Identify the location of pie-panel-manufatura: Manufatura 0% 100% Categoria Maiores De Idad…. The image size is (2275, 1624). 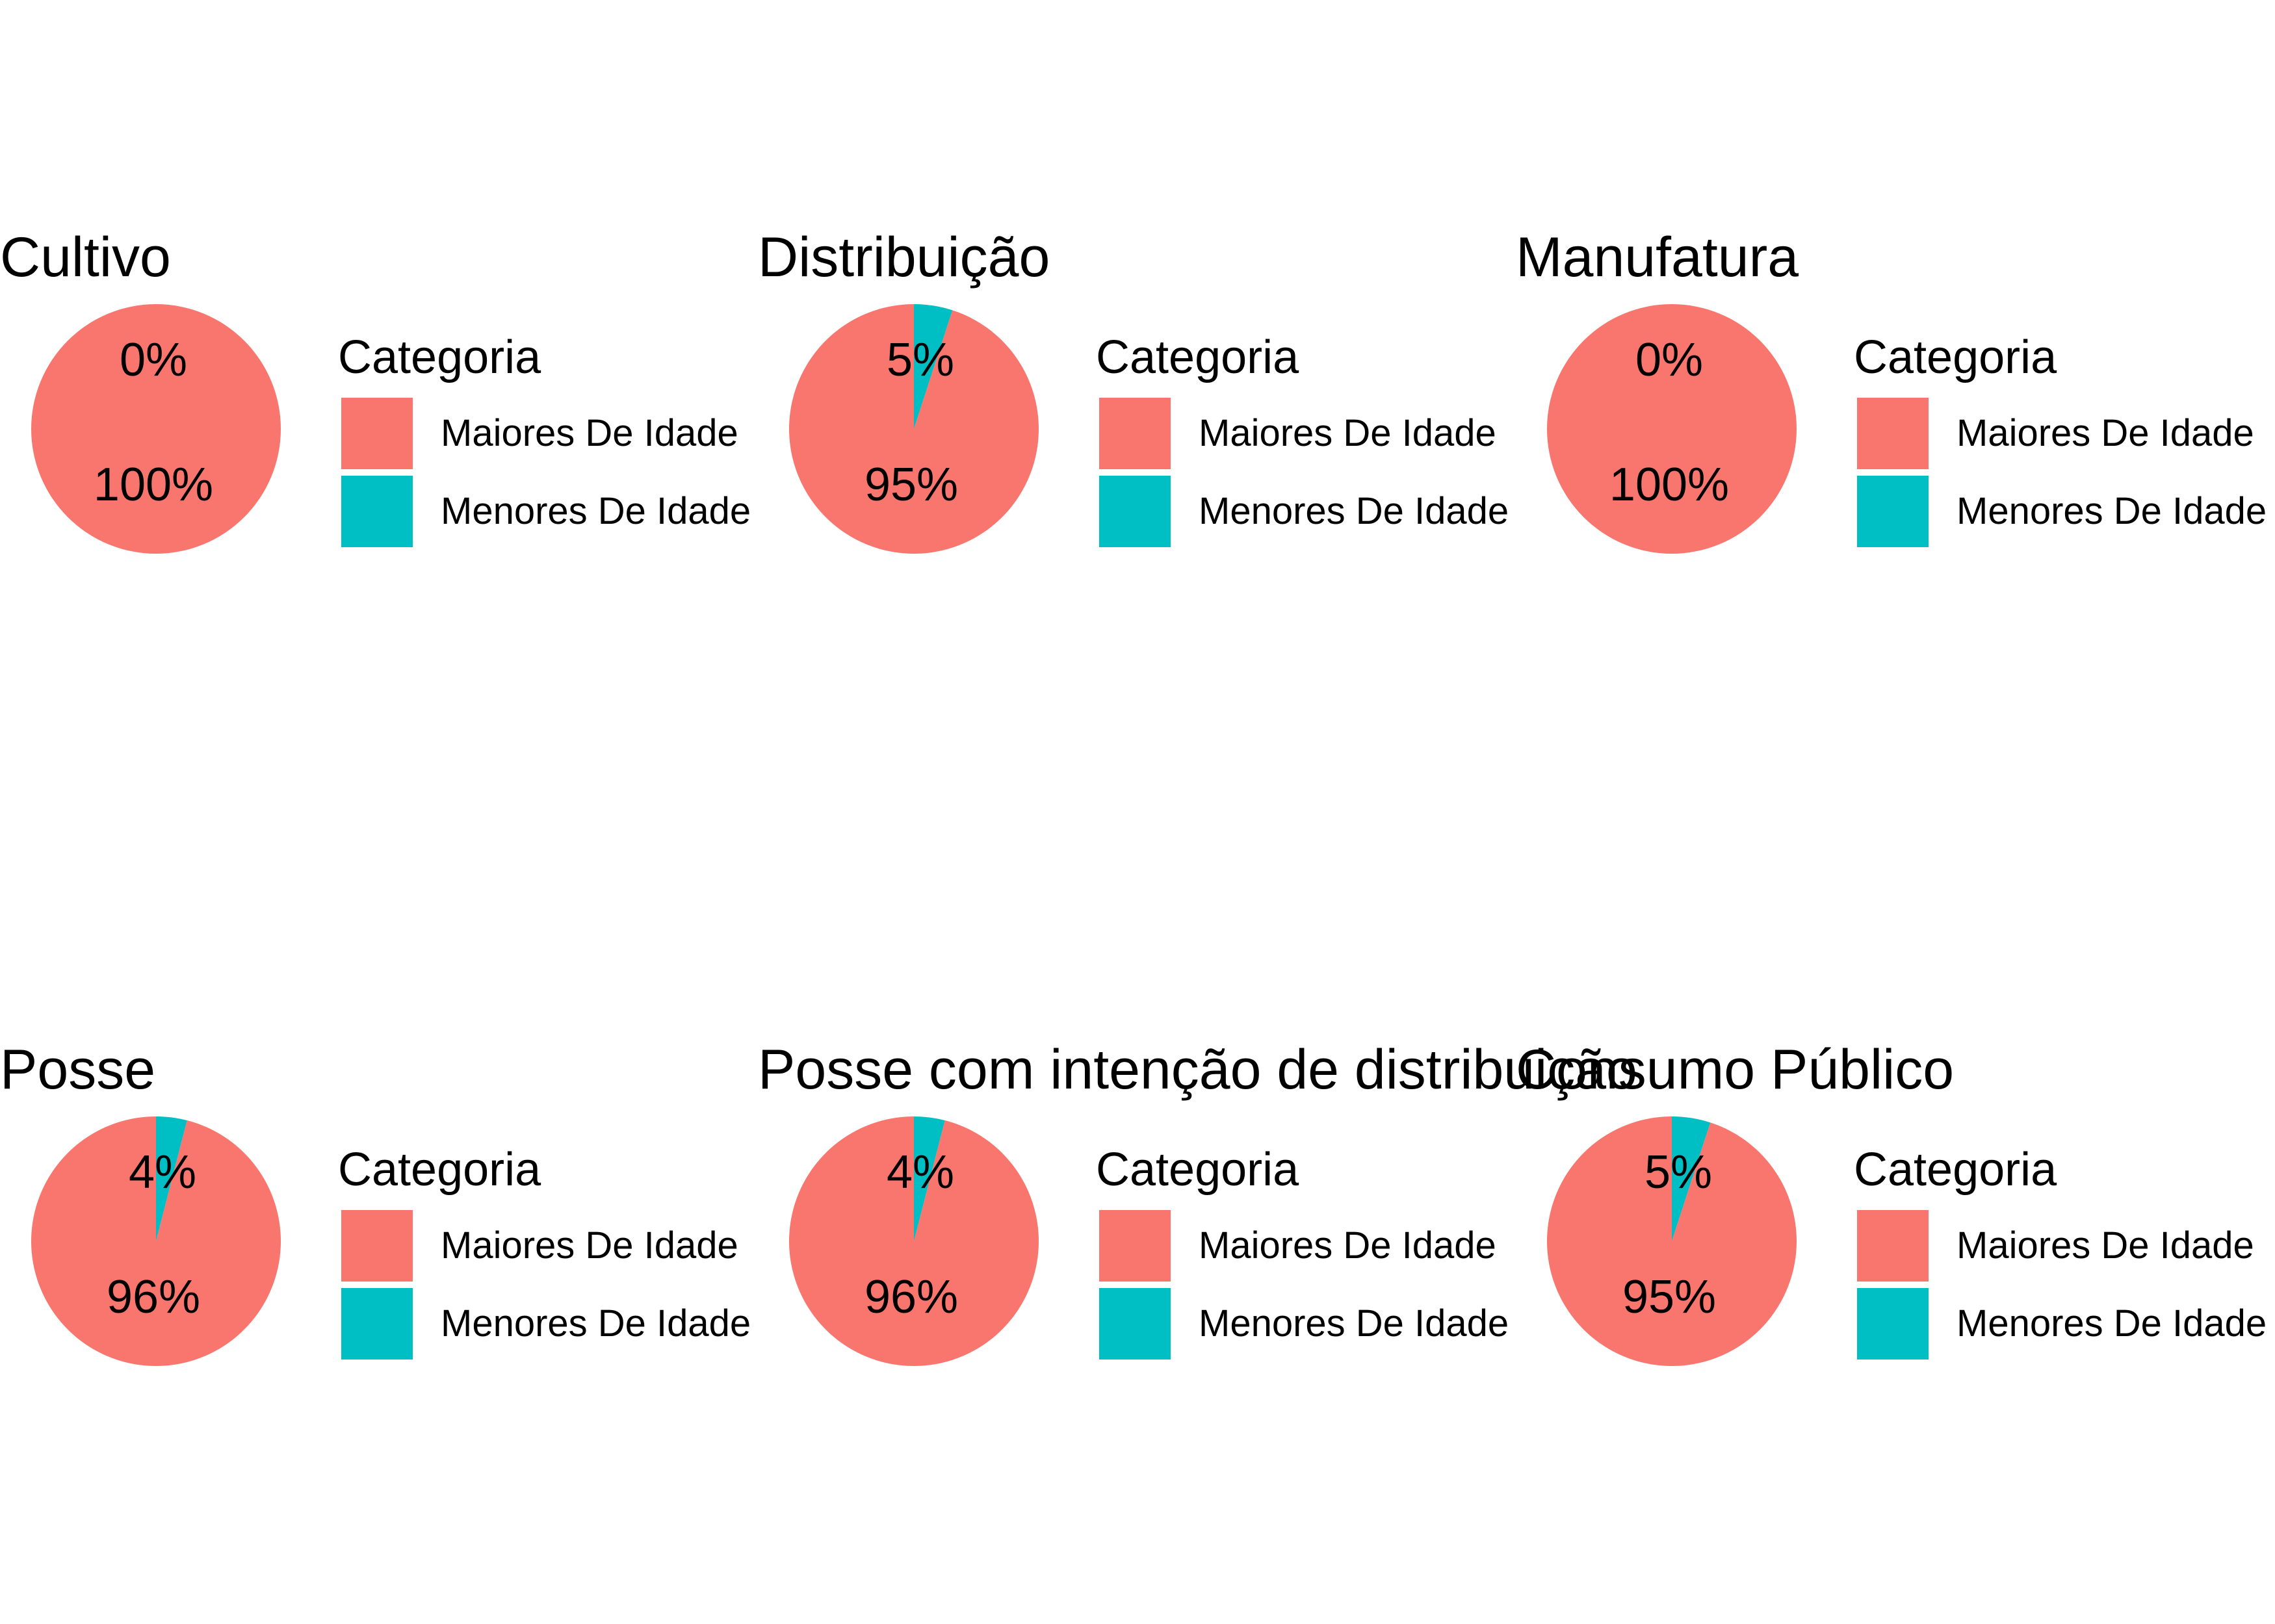
(1895, 396).